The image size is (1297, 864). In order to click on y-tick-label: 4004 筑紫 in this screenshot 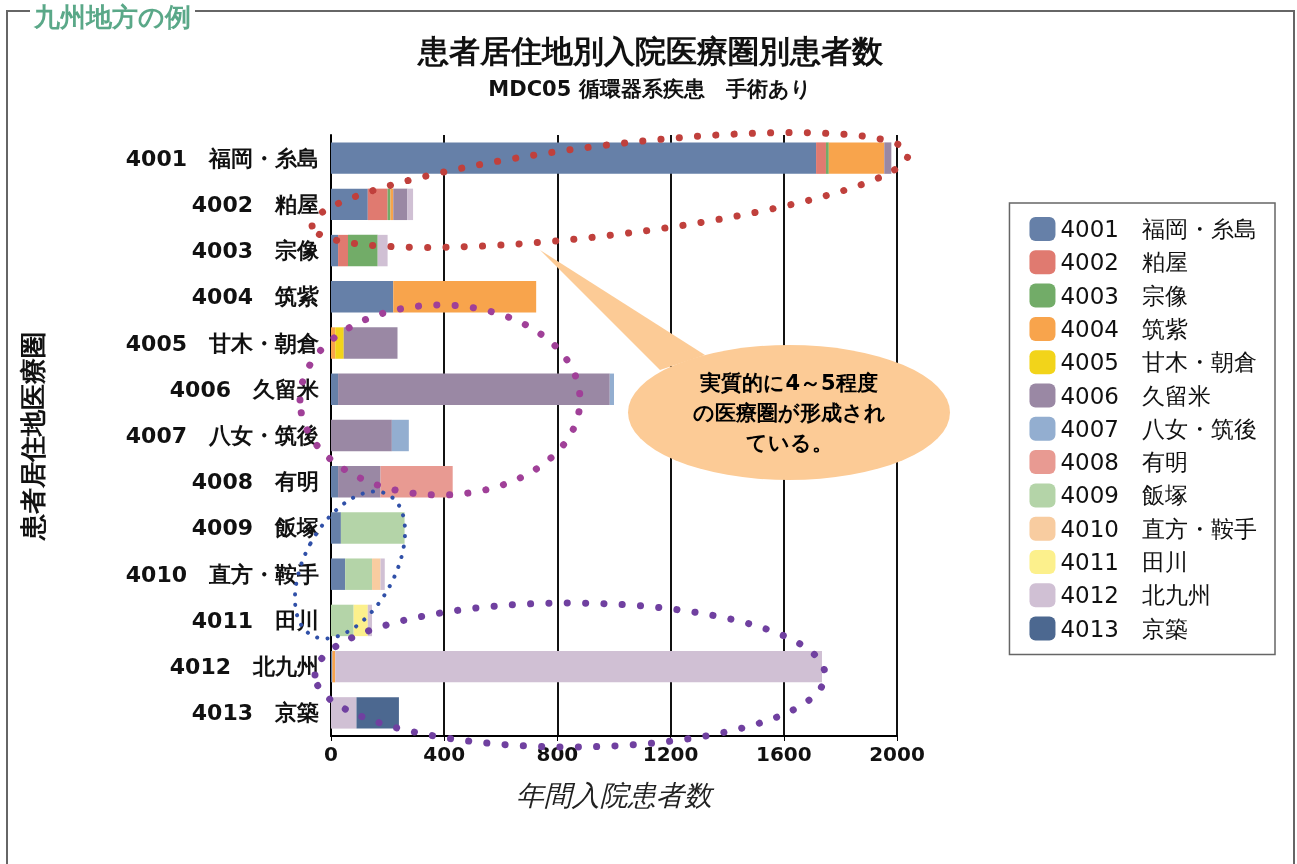, I will do `click(255, 297)`.